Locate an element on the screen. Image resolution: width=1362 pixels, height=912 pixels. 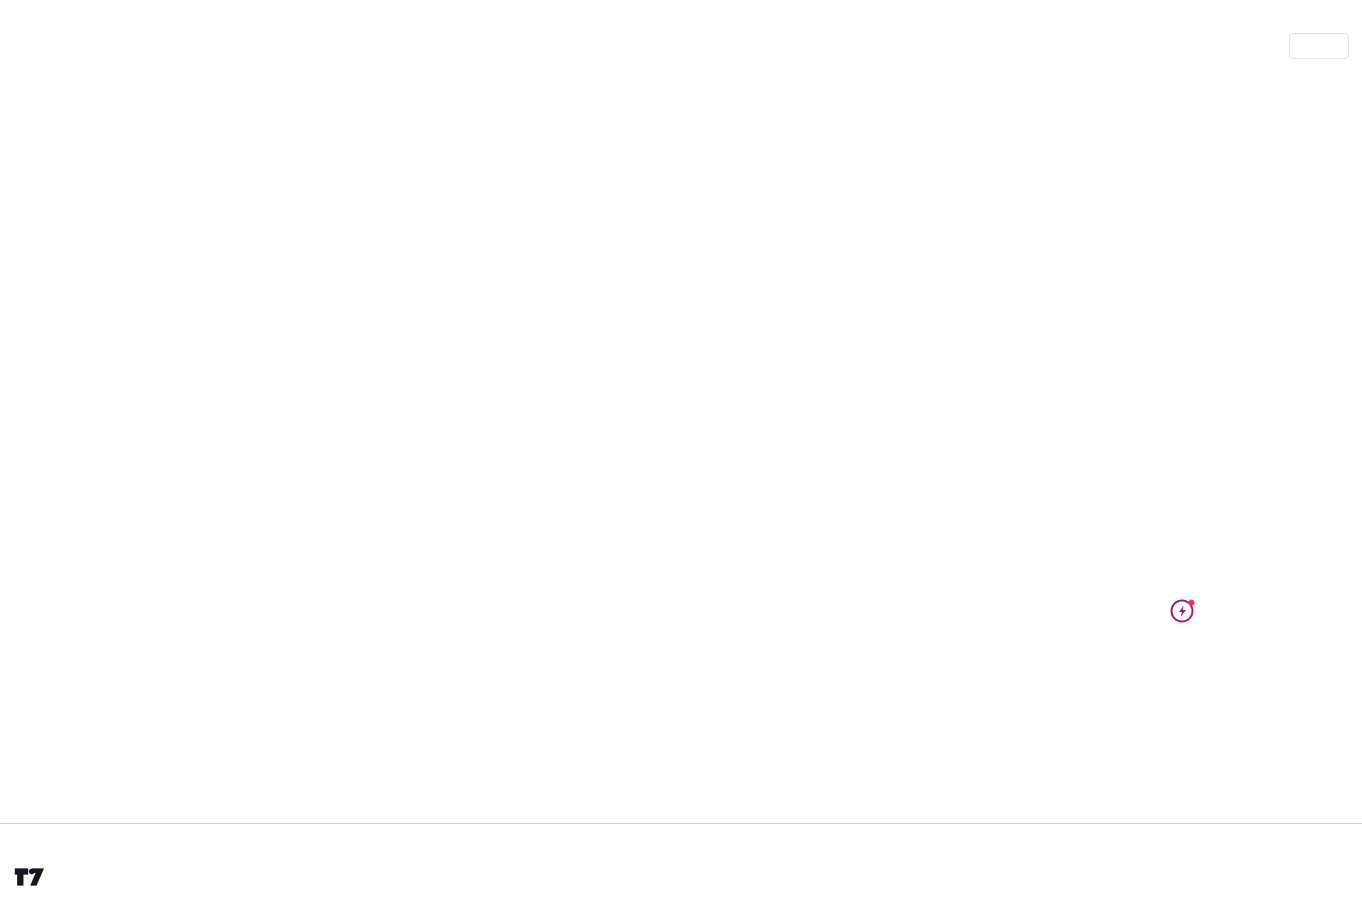
flash-circle is located at coordinates (1182, 611).